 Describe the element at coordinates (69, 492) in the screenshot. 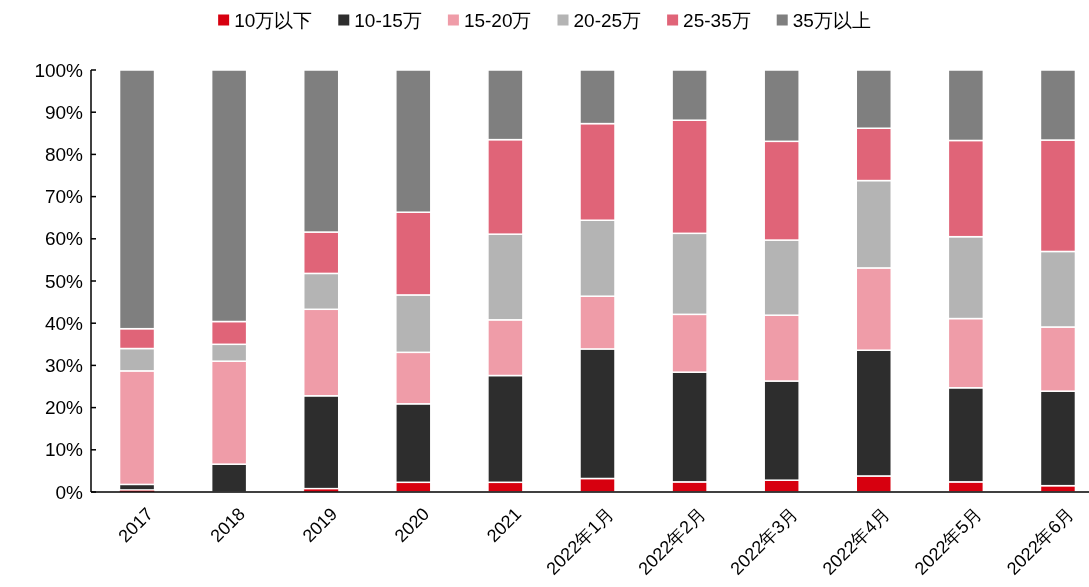

I see `y-tick-label: 0%` at that location.